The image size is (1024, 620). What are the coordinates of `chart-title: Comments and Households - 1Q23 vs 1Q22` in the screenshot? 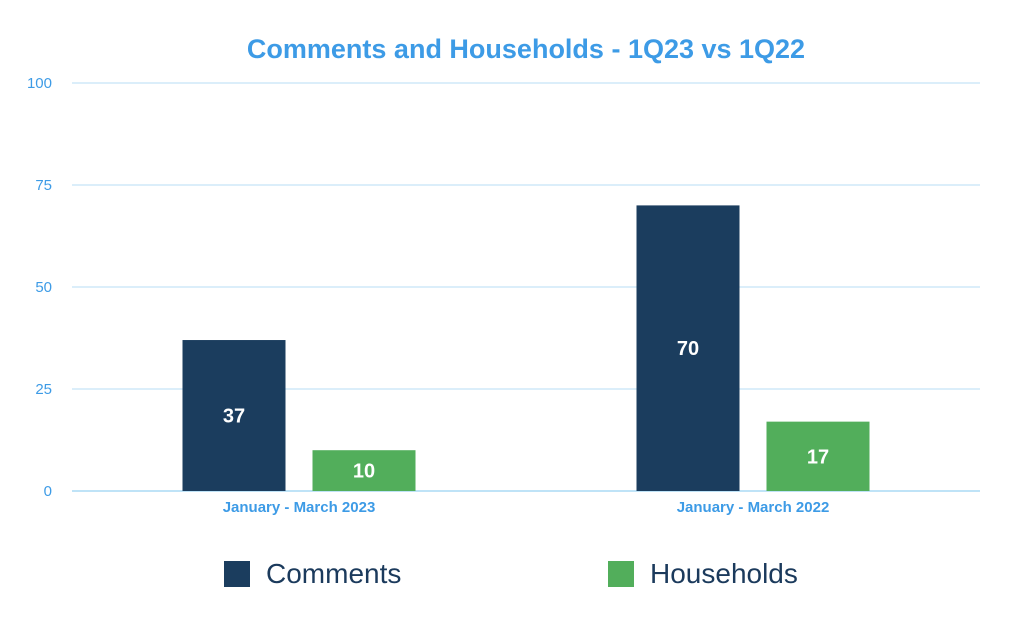 It's located at (526, 49).